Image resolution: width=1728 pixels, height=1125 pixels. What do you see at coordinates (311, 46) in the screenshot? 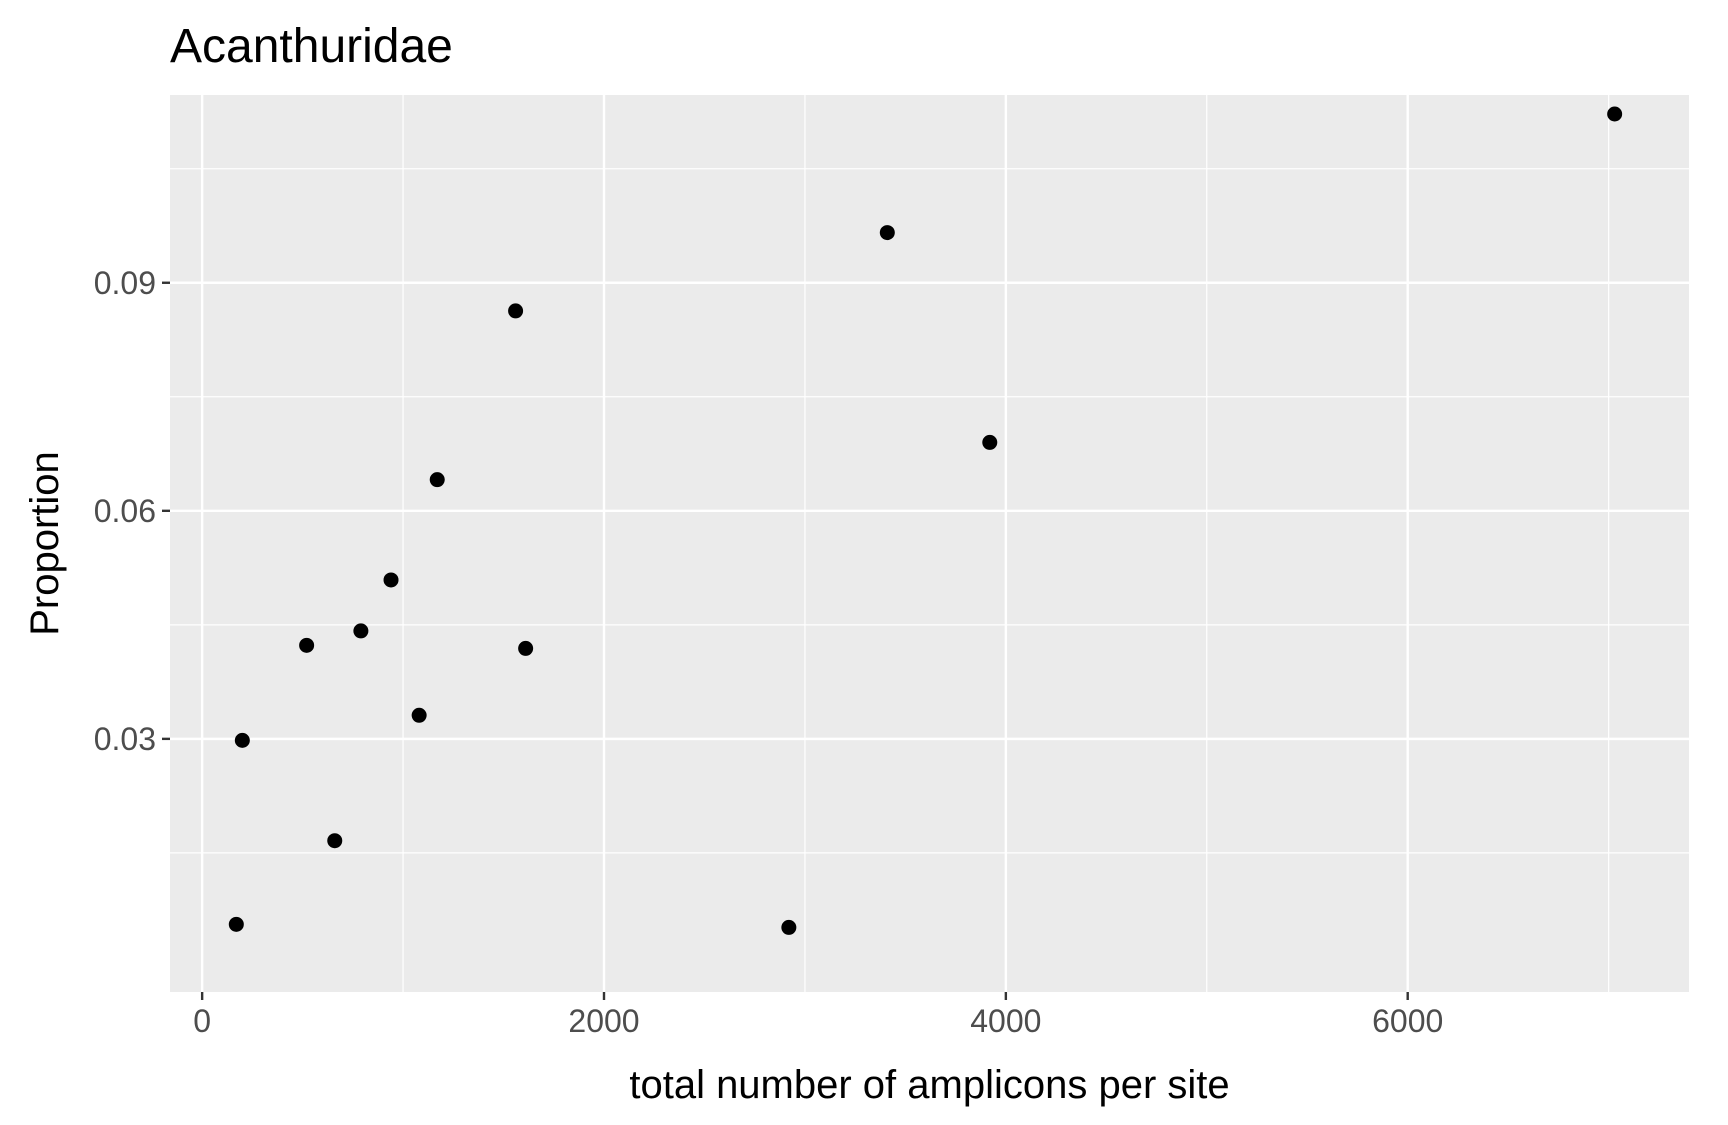
I see `chart-title: Acanthuridae` at bounding box center [311, 46].